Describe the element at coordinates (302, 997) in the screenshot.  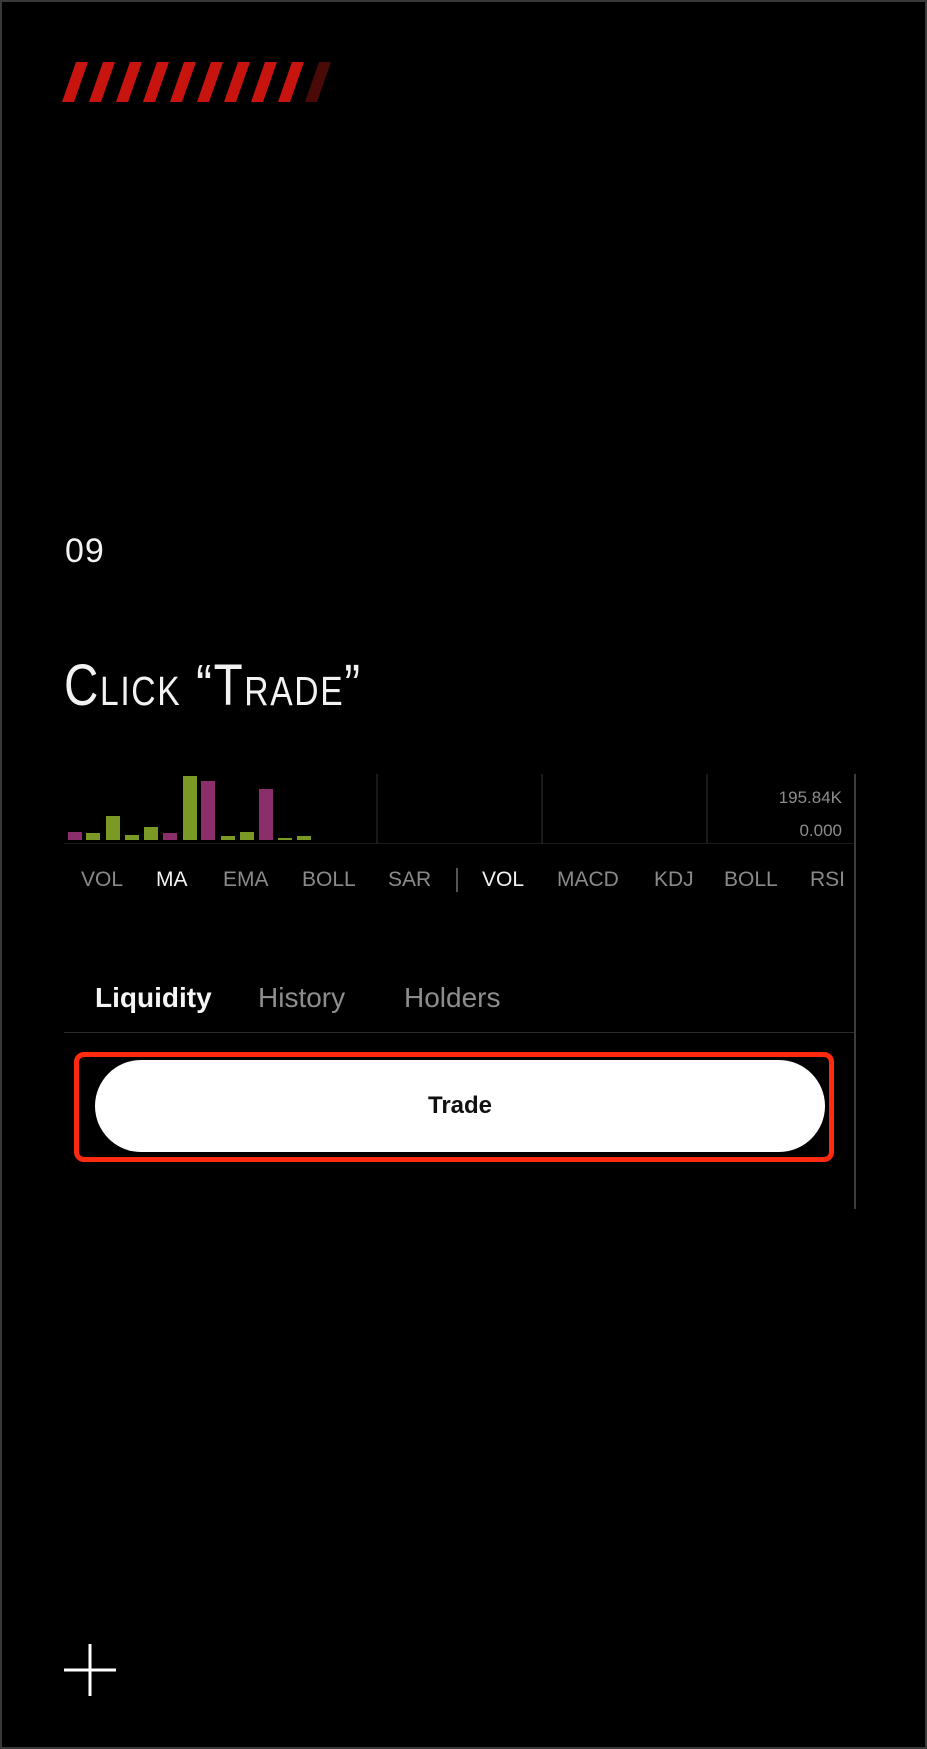
I see `tab-history: History` at that location.